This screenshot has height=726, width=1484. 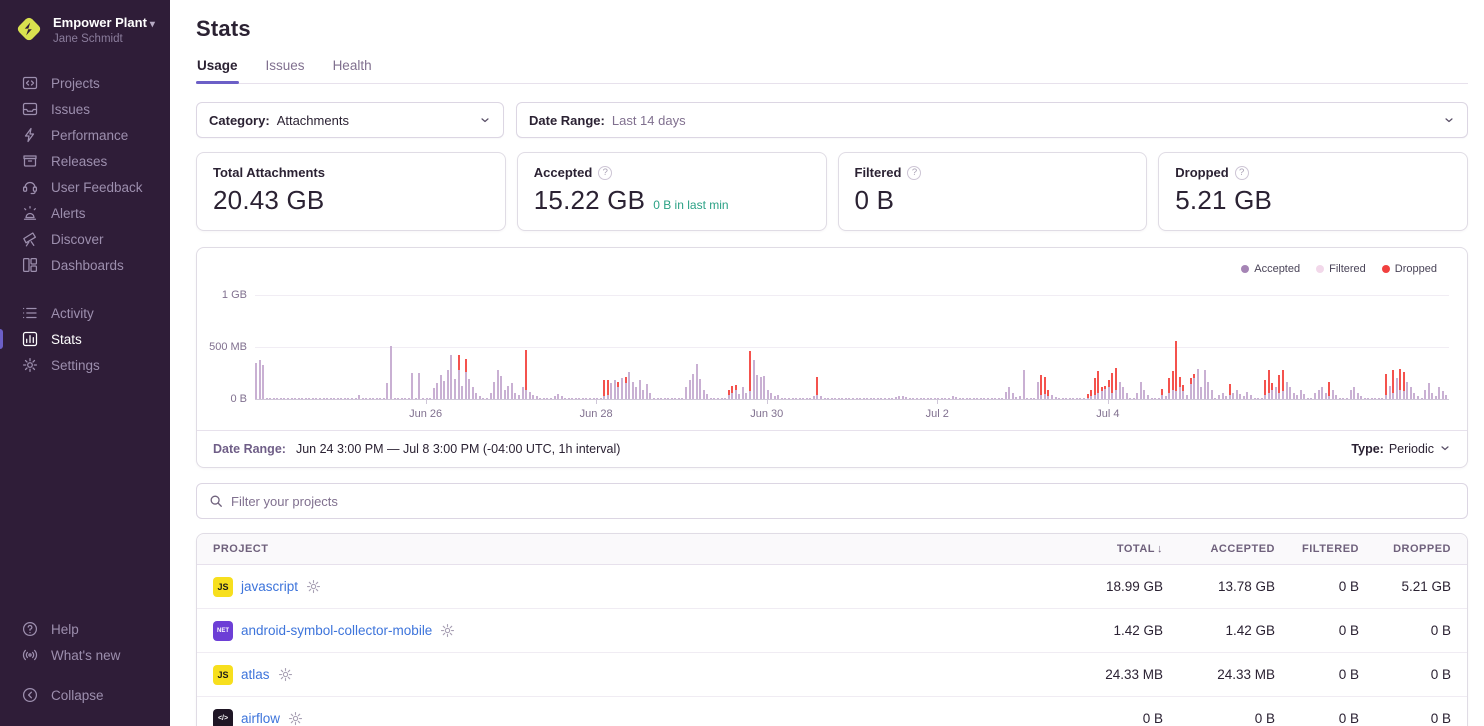 I want to click on sidebar-item-releases: Releases, so click(x=85, y=161).